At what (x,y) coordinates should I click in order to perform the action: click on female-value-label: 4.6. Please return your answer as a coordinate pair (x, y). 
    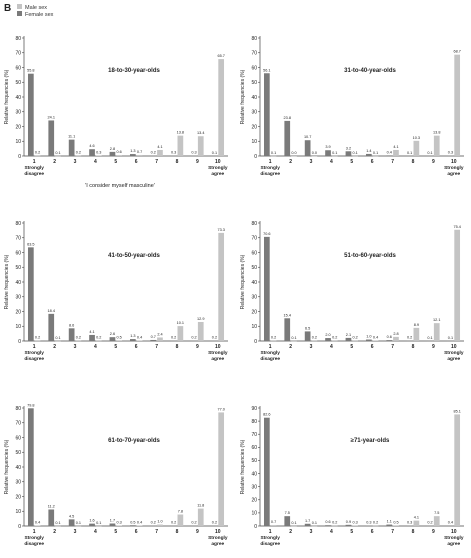
    Looking at the image, I should click on (91, 146).